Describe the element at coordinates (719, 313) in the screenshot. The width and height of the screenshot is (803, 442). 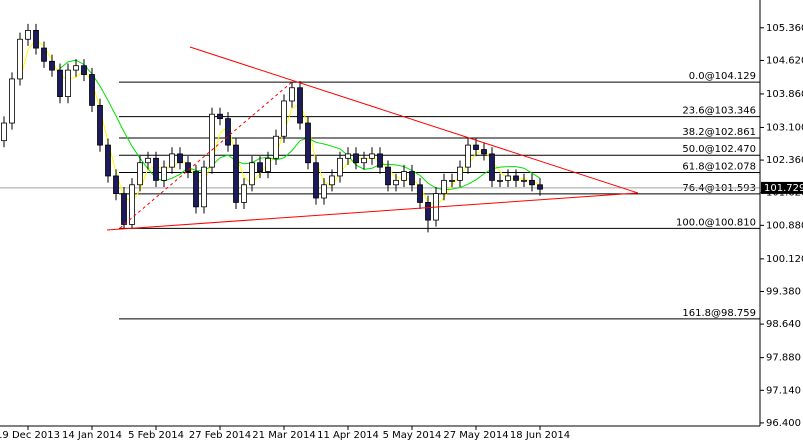
I see `fib-label: 161.8@98.759` at that location.